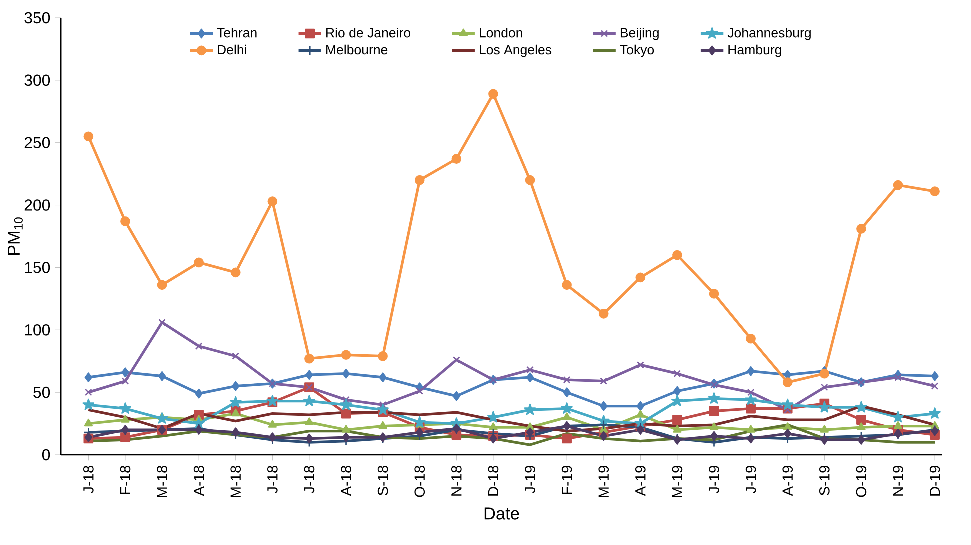 Image resolution: width=971 pixels, height=545 pixels. What do you see at coordinates (755, 51) in the screenshot?
I see `legend-label: Hamburg` at bounding box center [755, 51].